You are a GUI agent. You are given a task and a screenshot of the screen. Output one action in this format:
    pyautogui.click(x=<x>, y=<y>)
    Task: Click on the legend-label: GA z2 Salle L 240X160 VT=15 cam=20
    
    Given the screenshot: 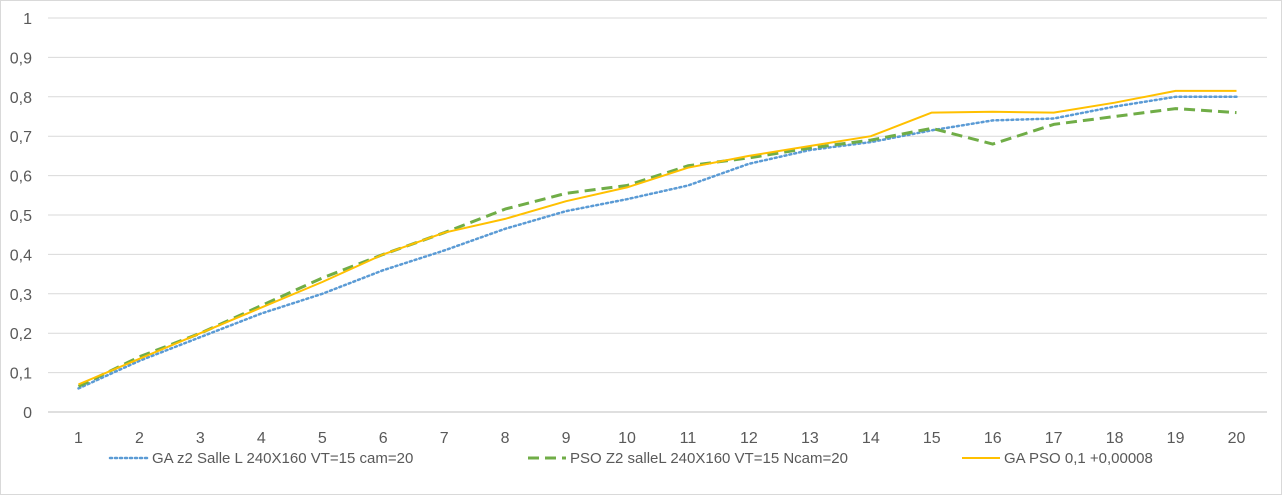 What is the action you would take?
    pyautogui.click(x=282, y=458)
    